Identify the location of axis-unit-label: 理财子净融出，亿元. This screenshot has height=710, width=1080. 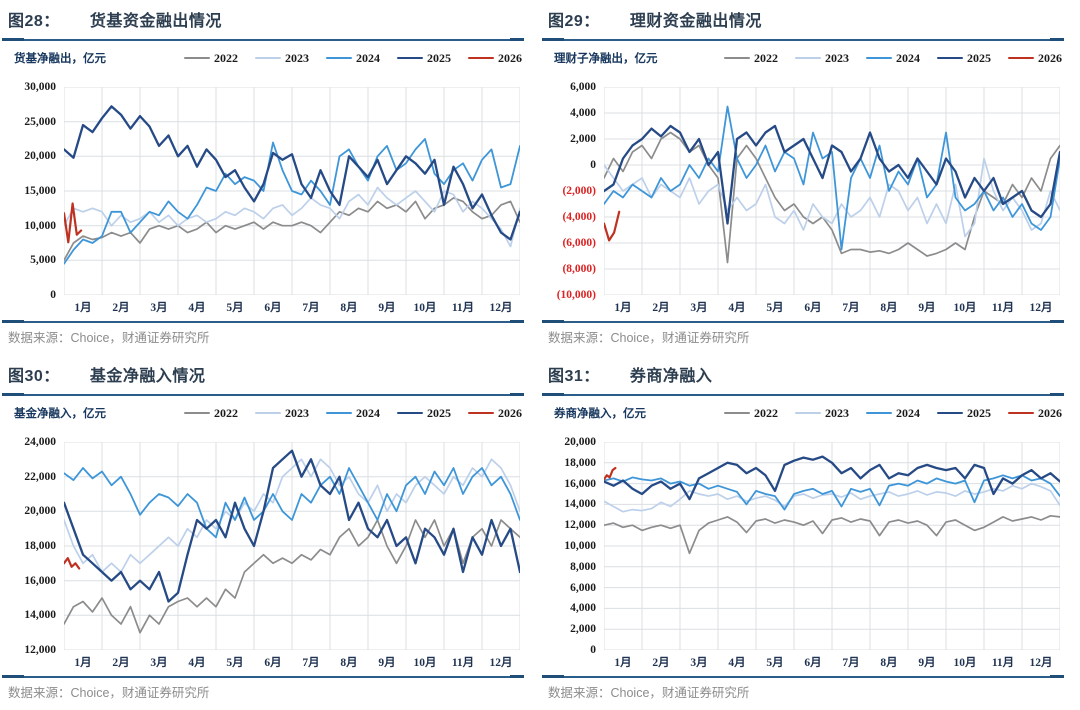
(606, 59).